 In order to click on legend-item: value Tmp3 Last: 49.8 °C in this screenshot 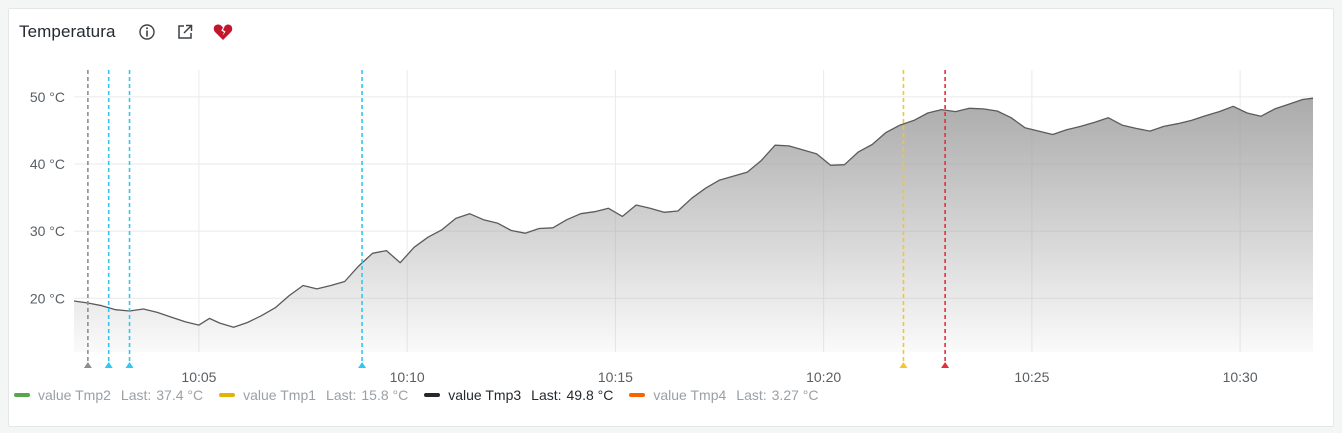, I will do `click(518, 395)`.